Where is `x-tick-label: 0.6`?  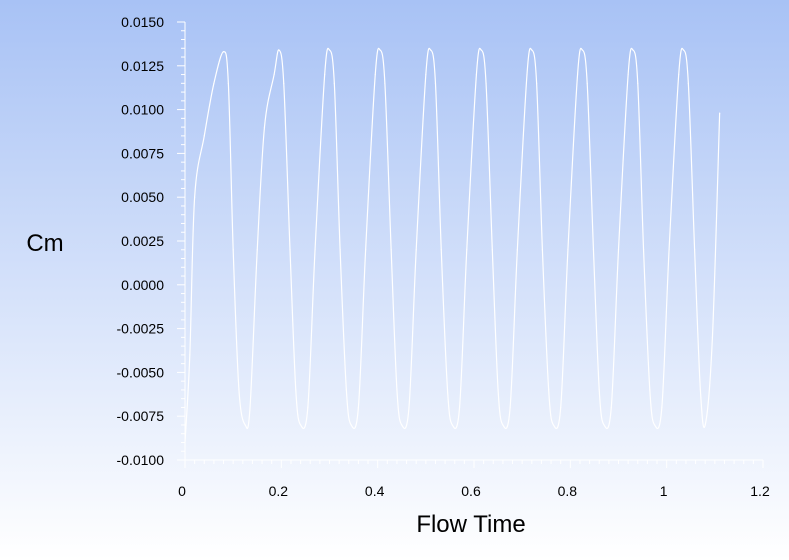 x-tick-label: 0.6 is located at coordinates (471, 491).